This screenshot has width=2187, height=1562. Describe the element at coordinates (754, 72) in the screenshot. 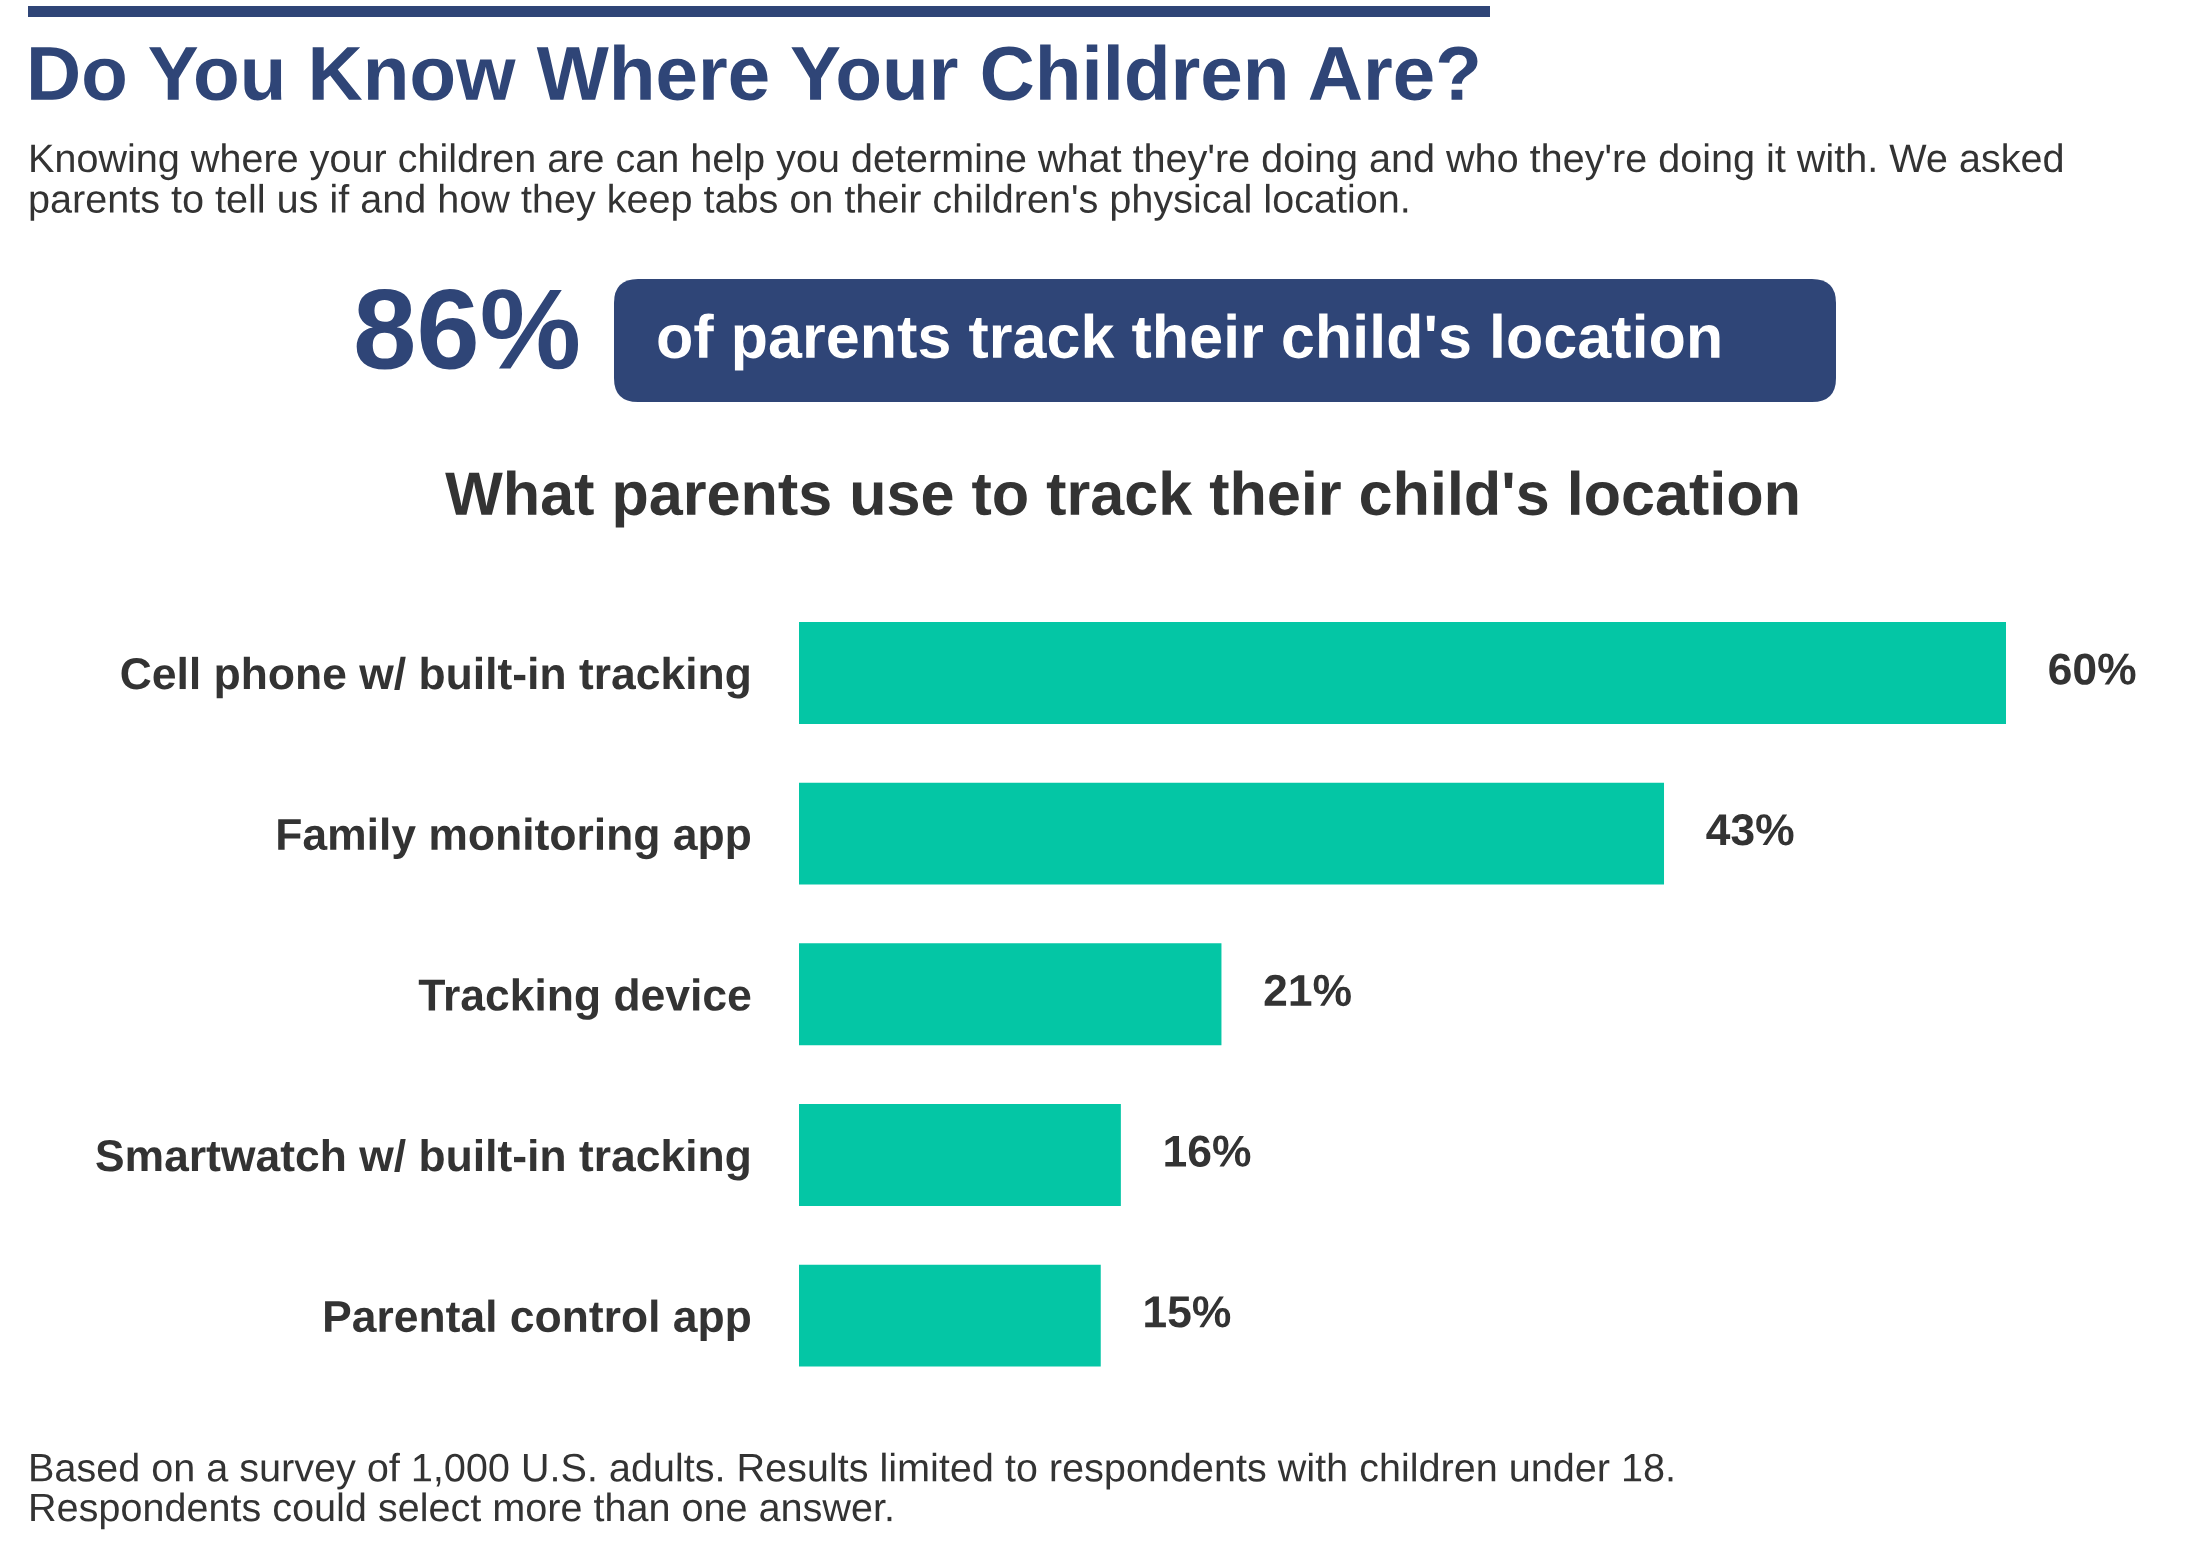

I see `chart-title: Do You Know Where Your Children Are?` at that location.